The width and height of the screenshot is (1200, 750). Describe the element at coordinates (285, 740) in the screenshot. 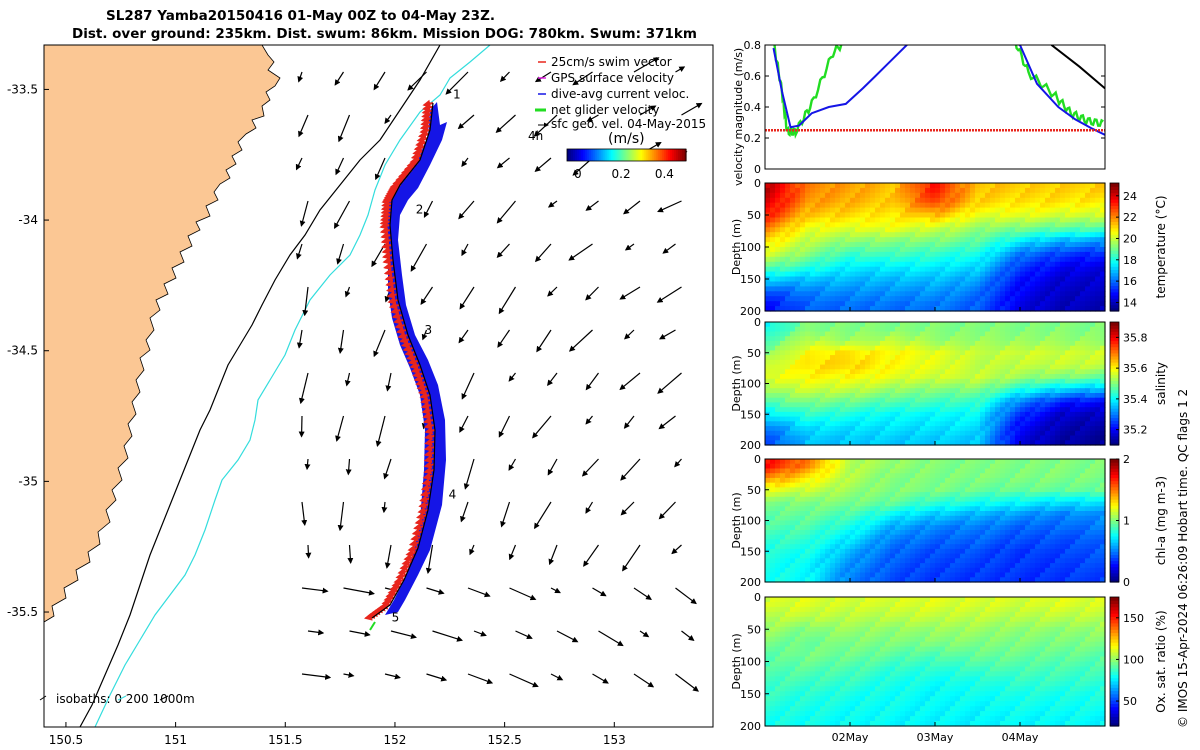

I see `map-x-tick-label: 151.5` at that location.